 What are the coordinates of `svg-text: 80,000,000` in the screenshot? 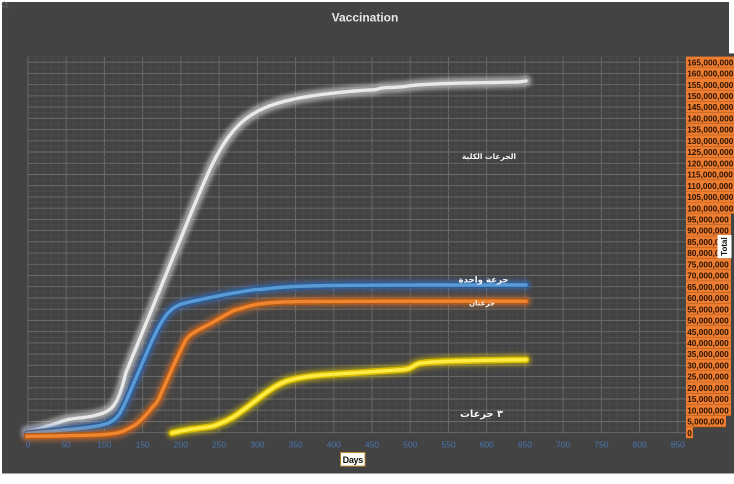 It's located at (708, 253).